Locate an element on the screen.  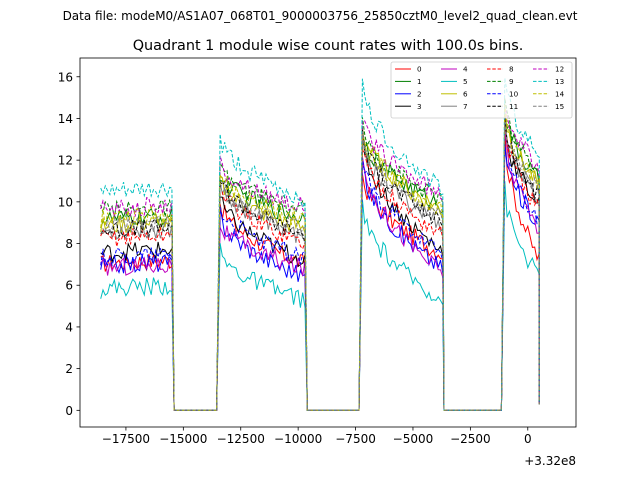
x-axis: −17500 −15000 −12500 −10000 −7500 −5000 −2500 0 is located at coordinates (317, 436).